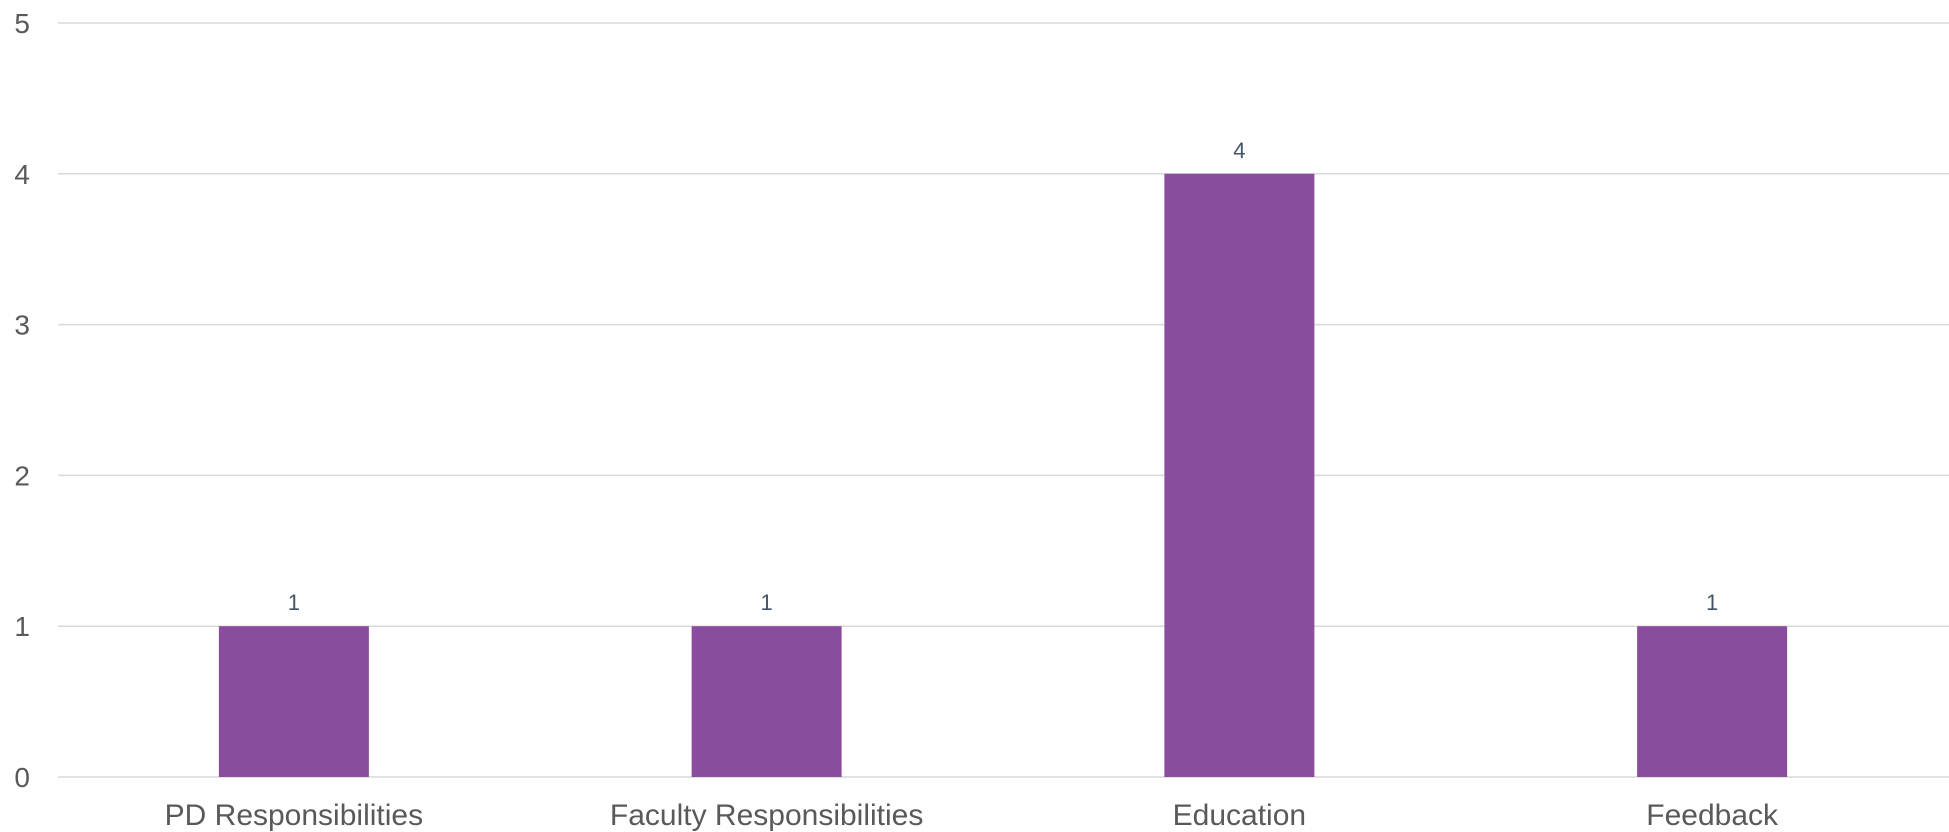 The image size is (1949, 832). I want to click on x-category-label: PD Responsibilities, so click(294, 815).